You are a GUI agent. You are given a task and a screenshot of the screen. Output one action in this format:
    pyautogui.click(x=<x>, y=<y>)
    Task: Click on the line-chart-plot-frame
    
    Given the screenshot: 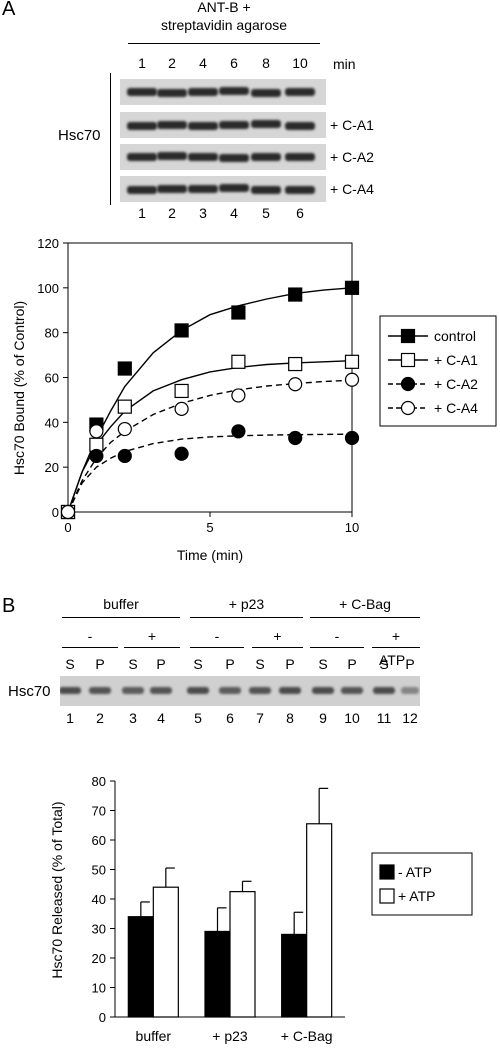 What is the action you would take?
    pyautogui.click(x=210, y=377)
    